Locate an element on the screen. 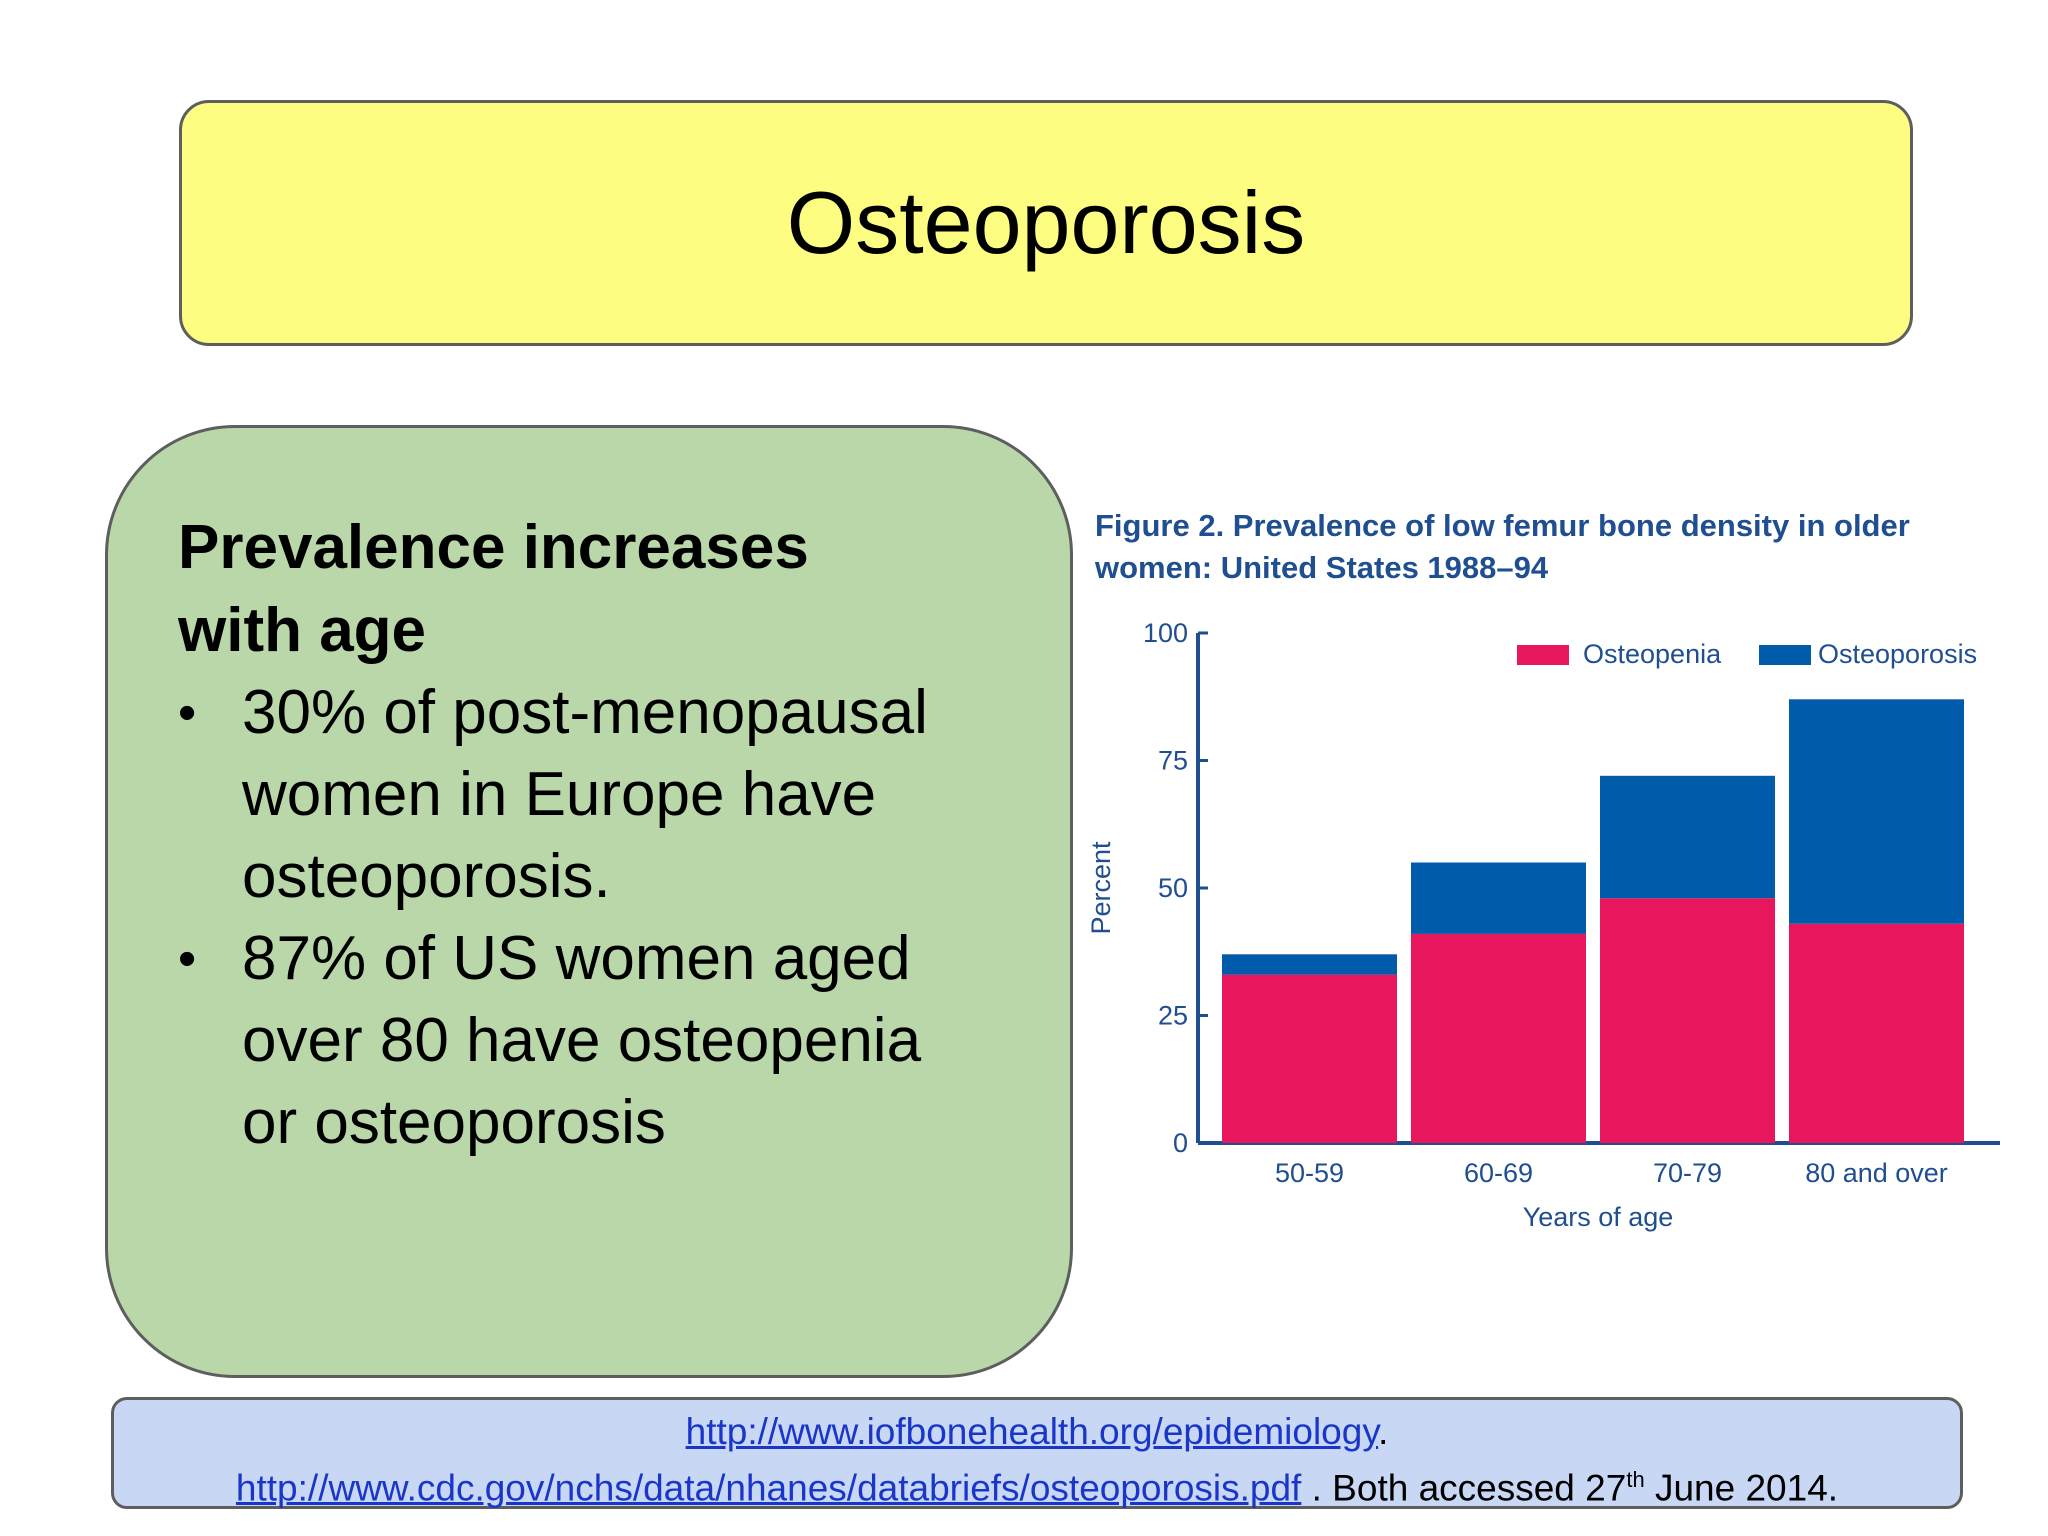 This screenshot has height=1536, width=2048. bullet-line: over 80 have osteopenia is located at coordinates (582, 1040).